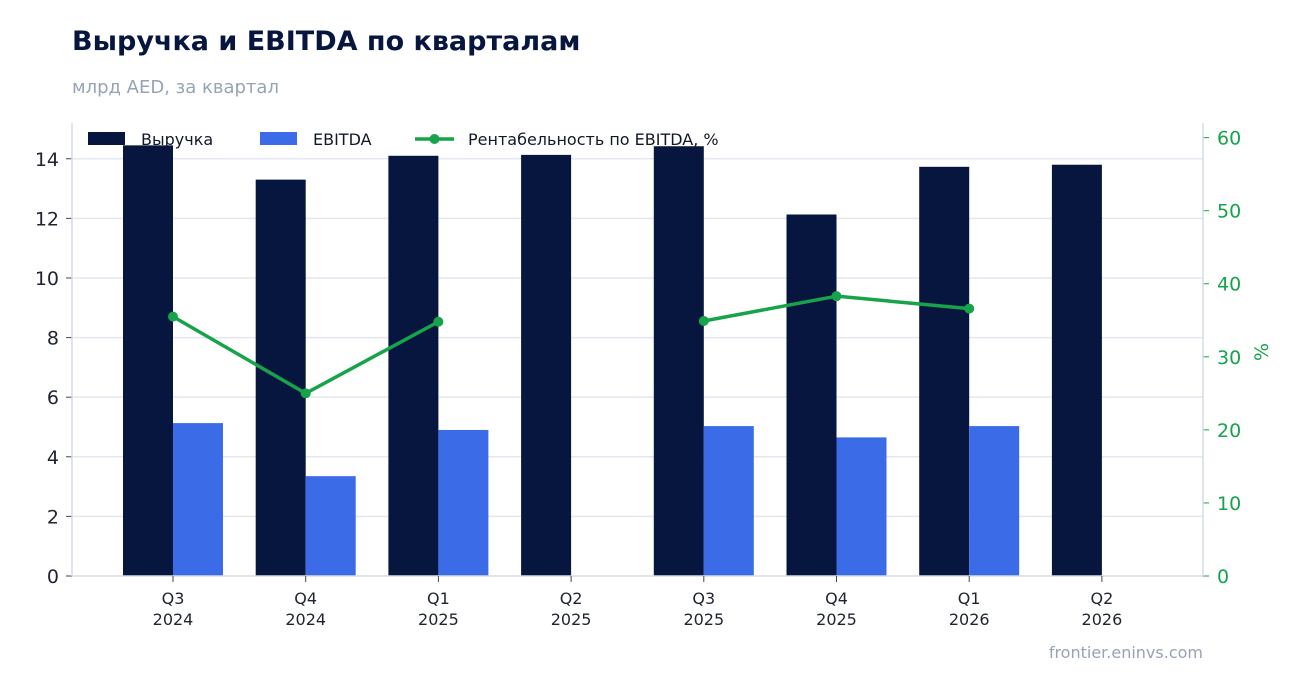 Image resolution: width=1302 pixels, height=693 pixels. Describe the element at coordinates (106, 138) in the screenshot. I see `legend-swatch-revenue` at that location.